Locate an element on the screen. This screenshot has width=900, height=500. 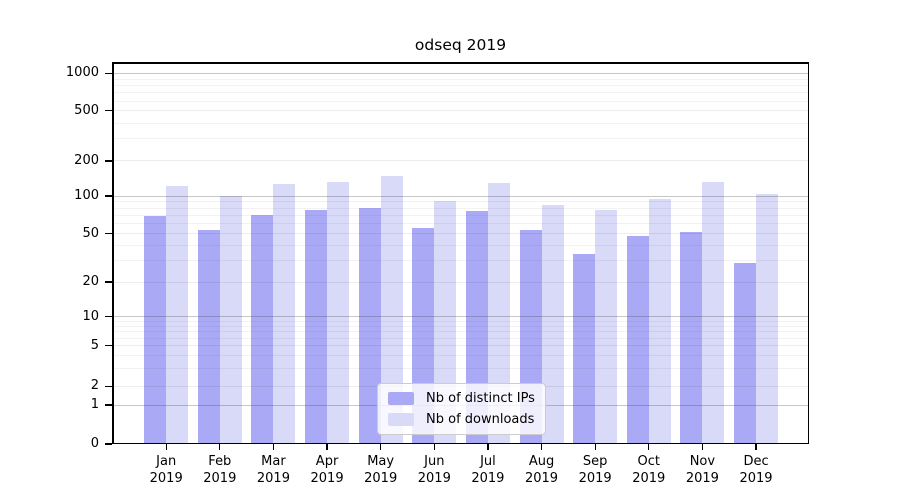
x-tick-month-mar: Mar is located at coordinates (273, 461).